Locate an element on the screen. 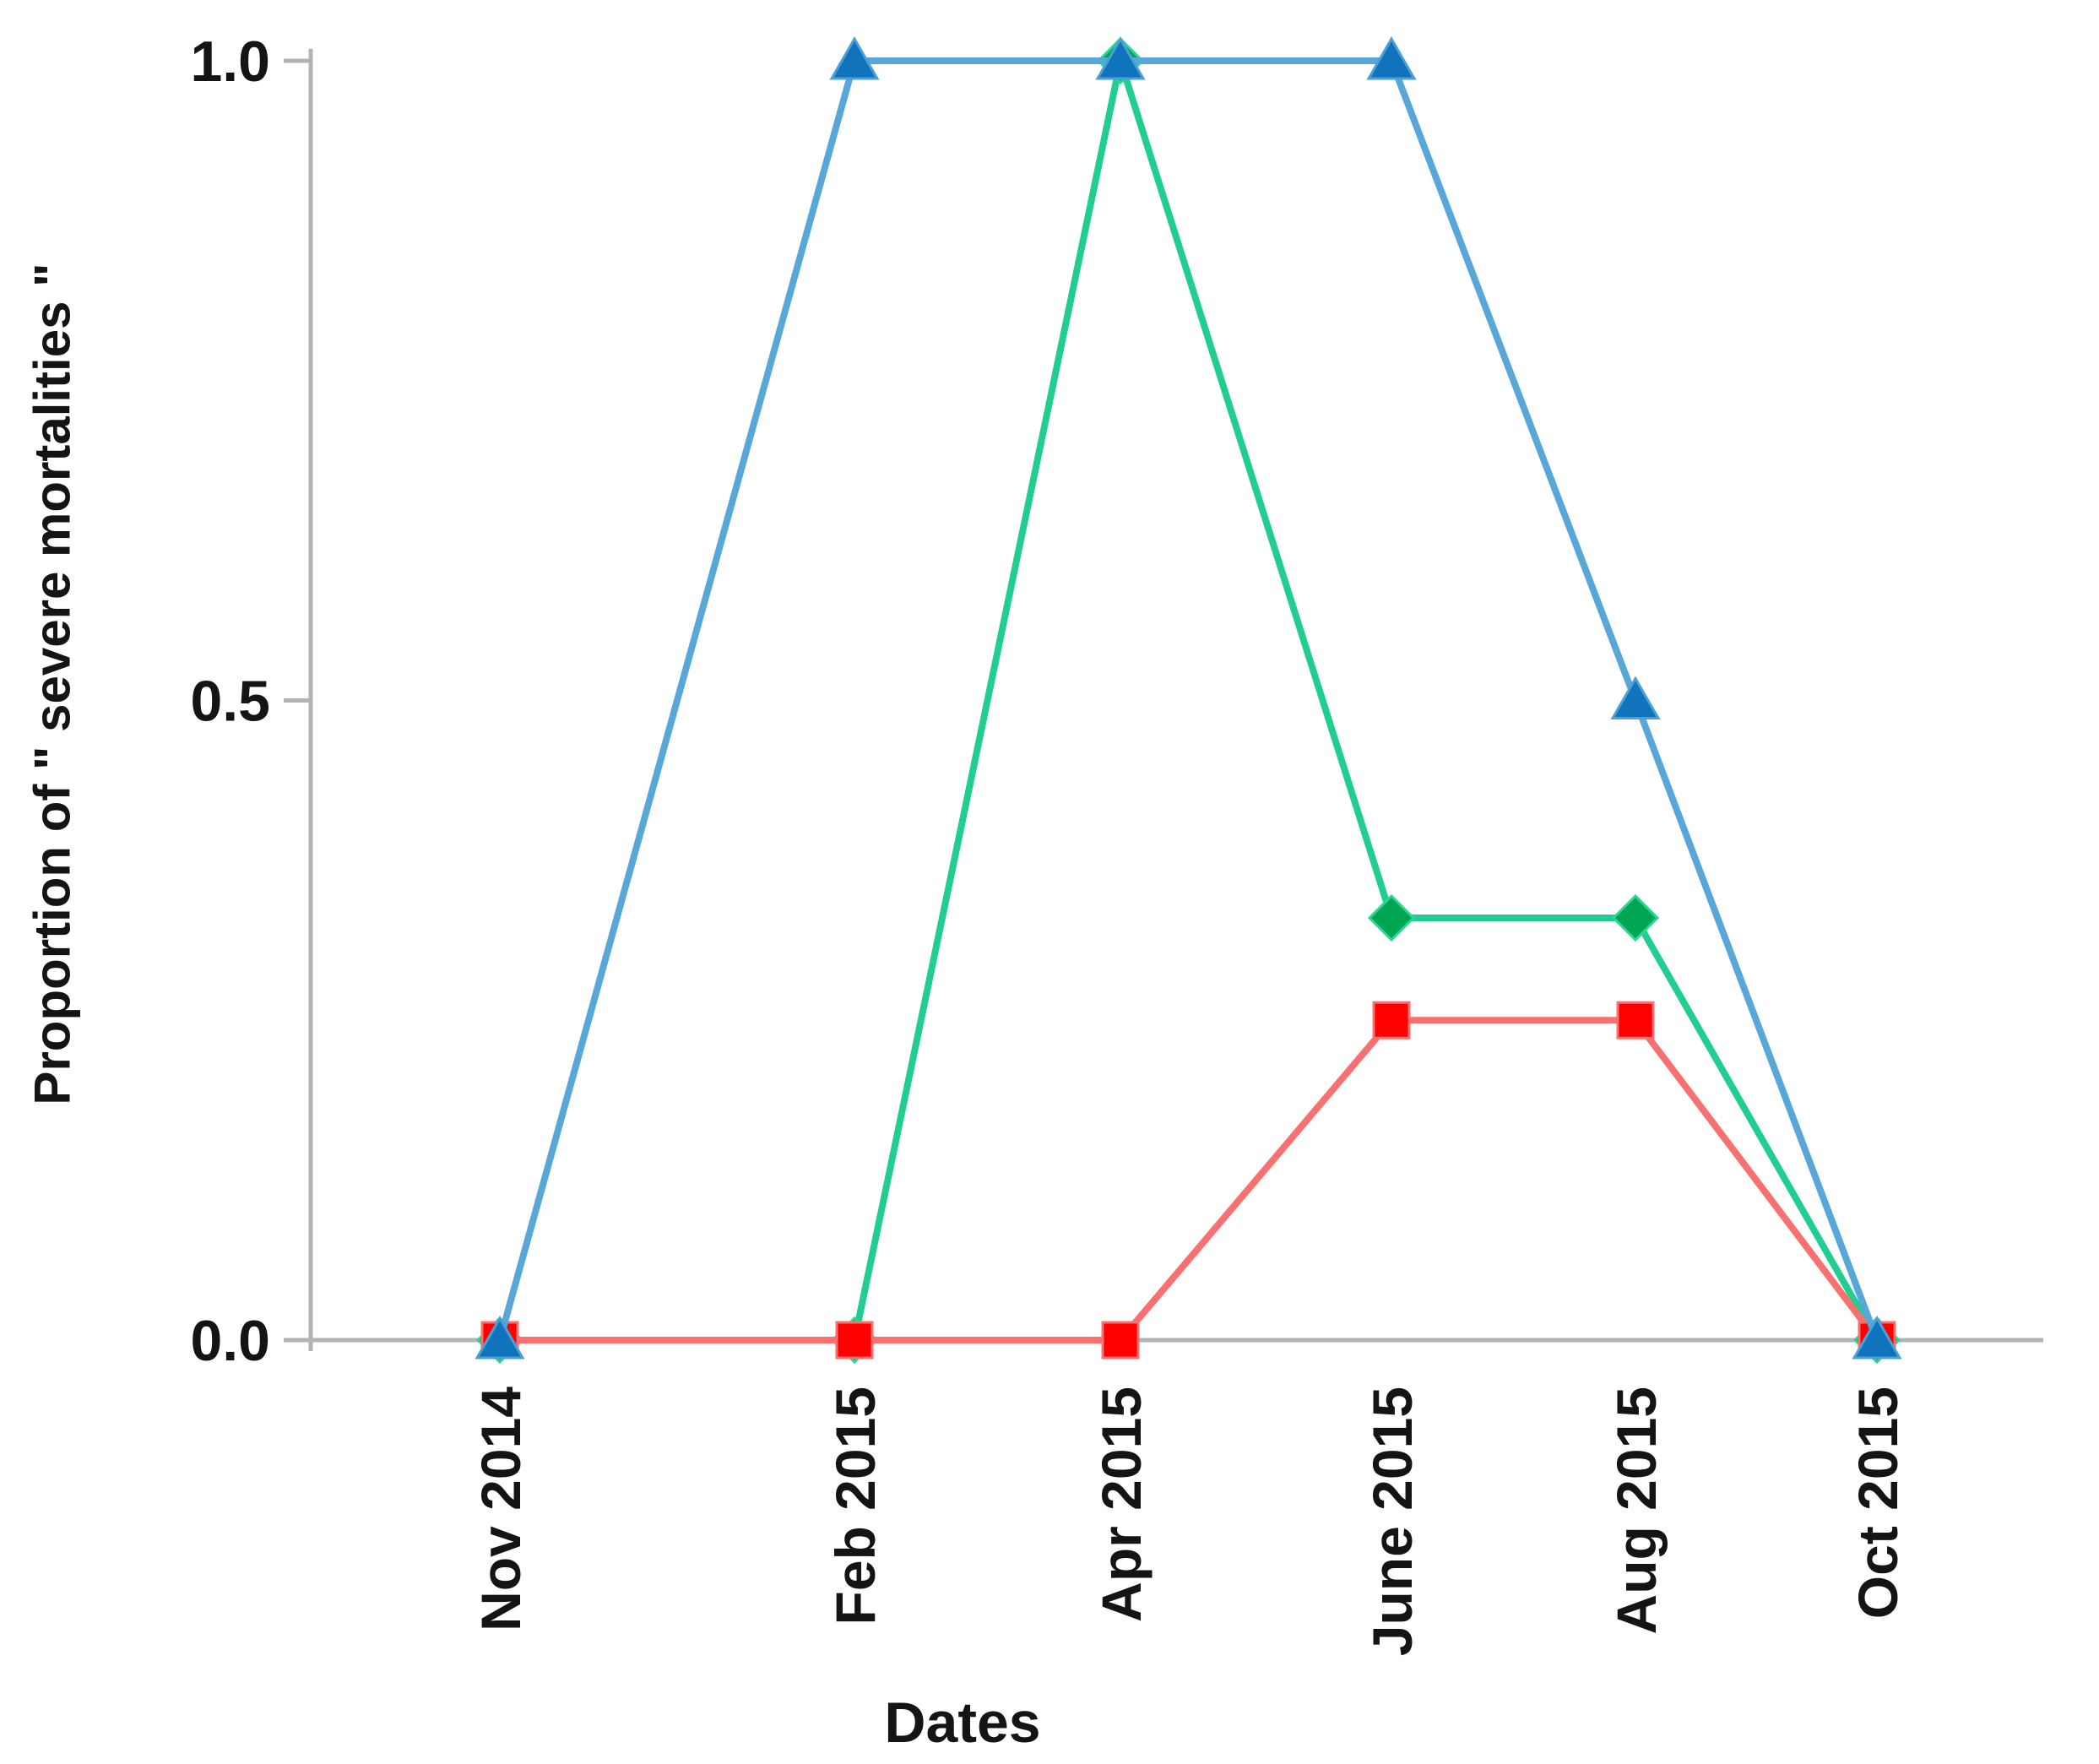 This screenshot has height=1764, width=2099. x-category-label-feb-2015: Feb 2015 is located at coordinates (855, 1507).